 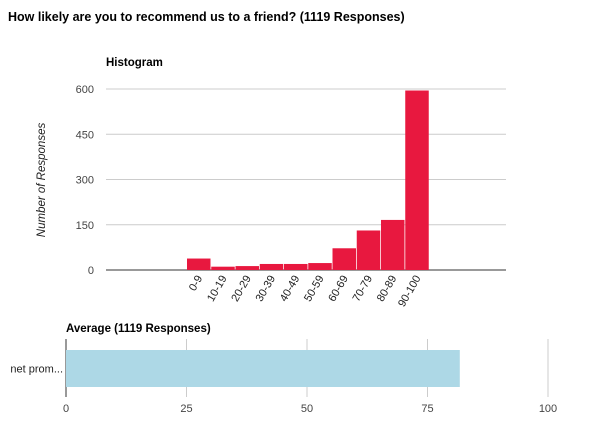 I want to click on histogram-x-tick-label: 80-89, so click(x=387, y=289).